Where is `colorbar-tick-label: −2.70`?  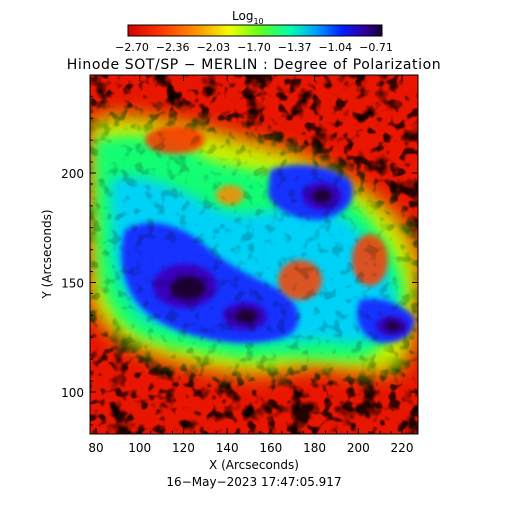
colorbar-tick-label: −2.70 is located at coordinates (132, 47).